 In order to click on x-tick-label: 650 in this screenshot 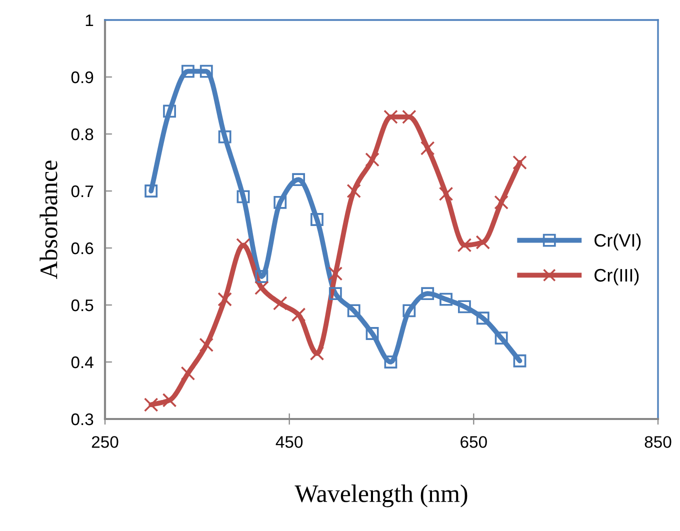, I will do `click(473, 442)`.